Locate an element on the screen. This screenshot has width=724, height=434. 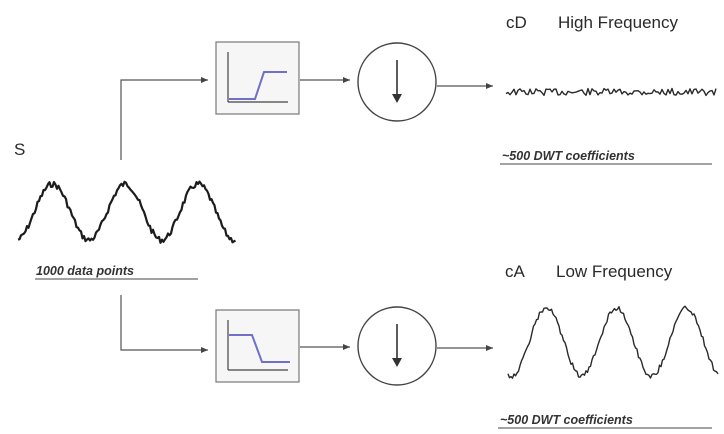
input-signal-wave is located at coordinates (126, 212).